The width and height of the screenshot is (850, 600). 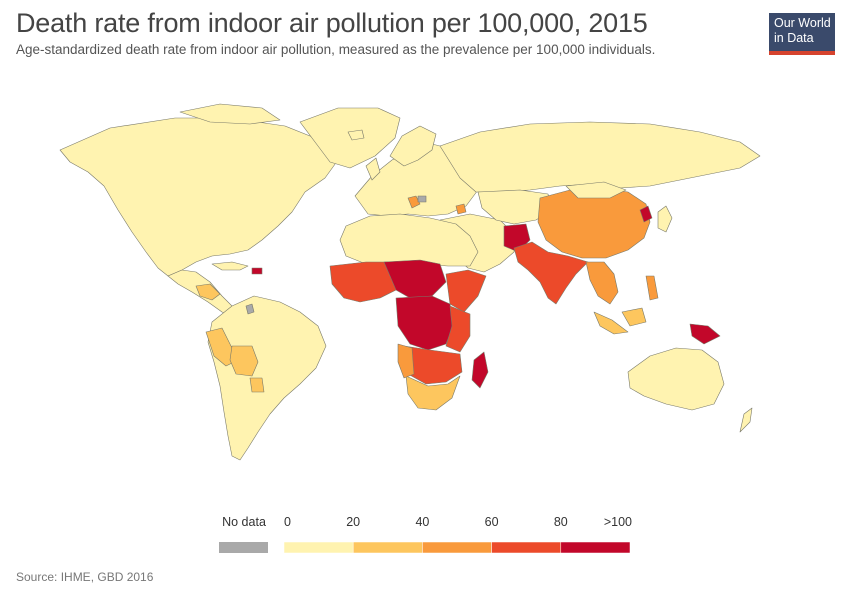 I want to click on region-japan, so click(x=665, y=219).